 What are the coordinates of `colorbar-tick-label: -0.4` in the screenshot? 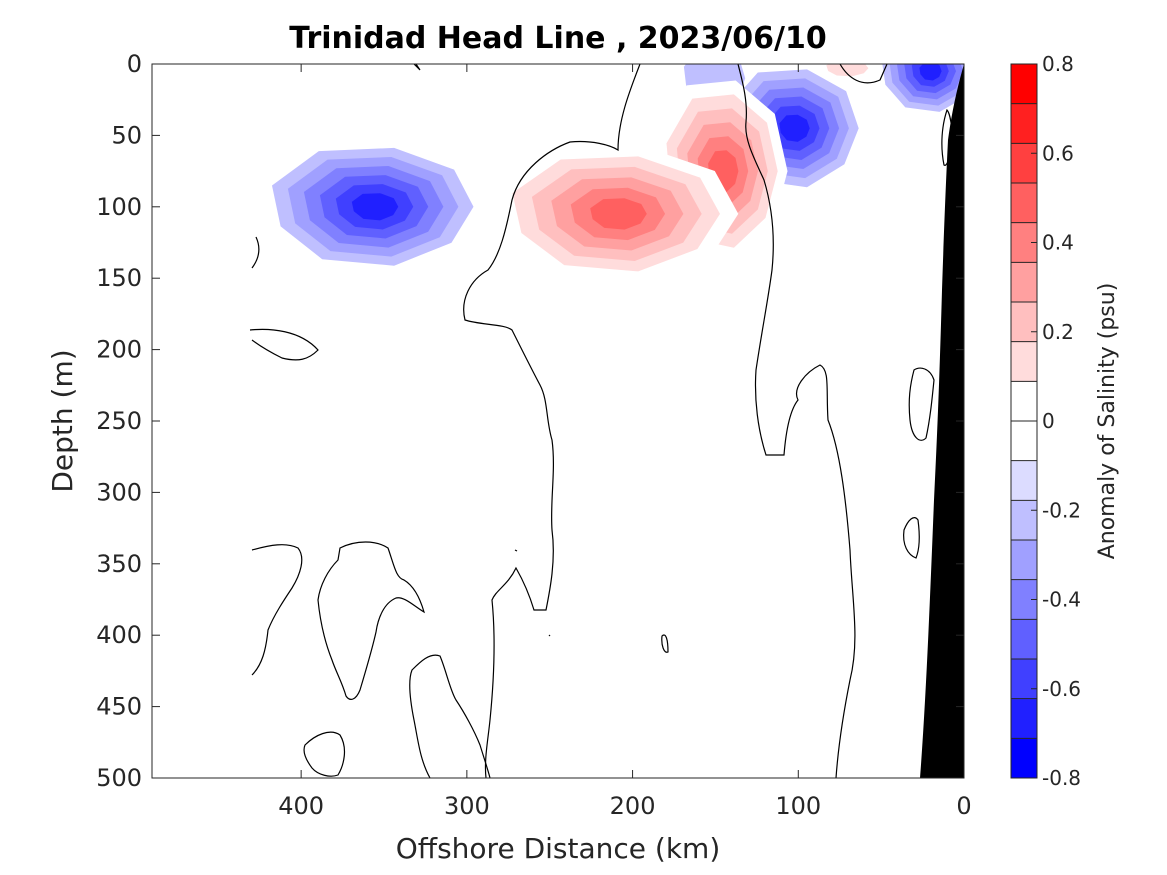 It's located at (1061, 600).